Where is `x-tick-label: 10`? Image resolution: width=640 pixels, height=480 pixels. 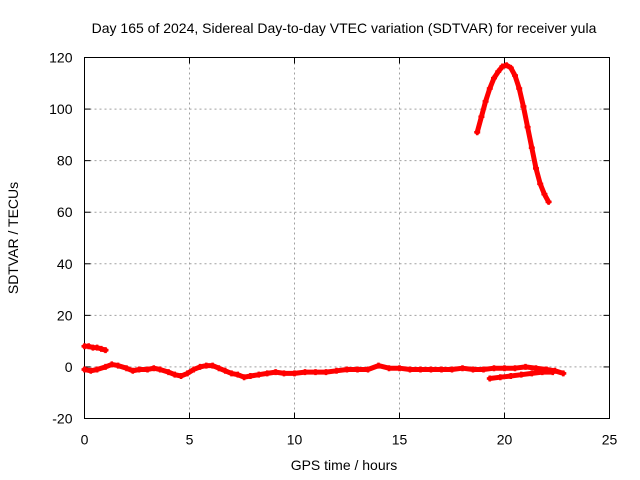
x-tick-label: 10 is located at coordinates (295, 440).